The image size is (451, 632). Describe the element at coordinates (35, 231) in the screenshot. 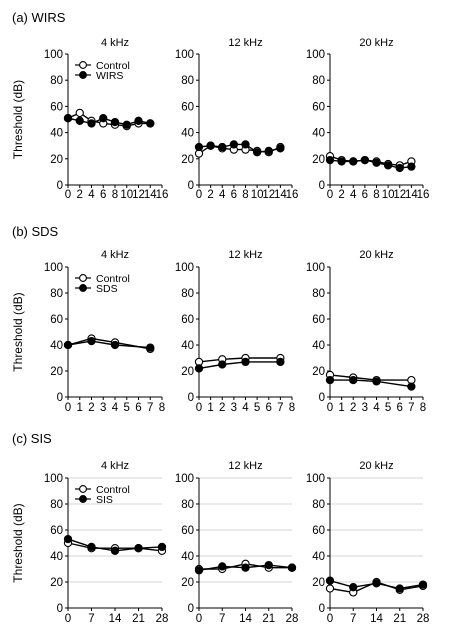

I see `section-label: (b) SDS` at that location.